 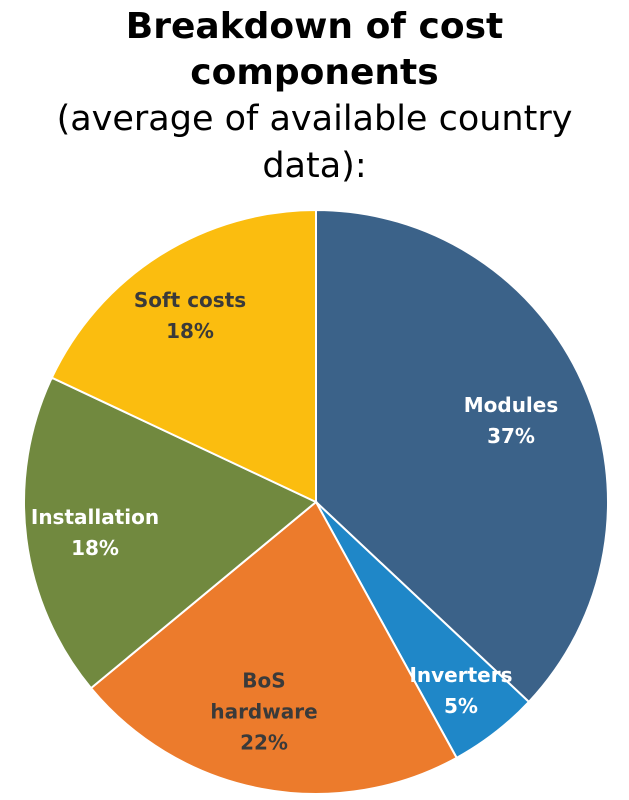 I want to click on pie-category-label-bos-hardware: hardware, so click(x=263, y=712).